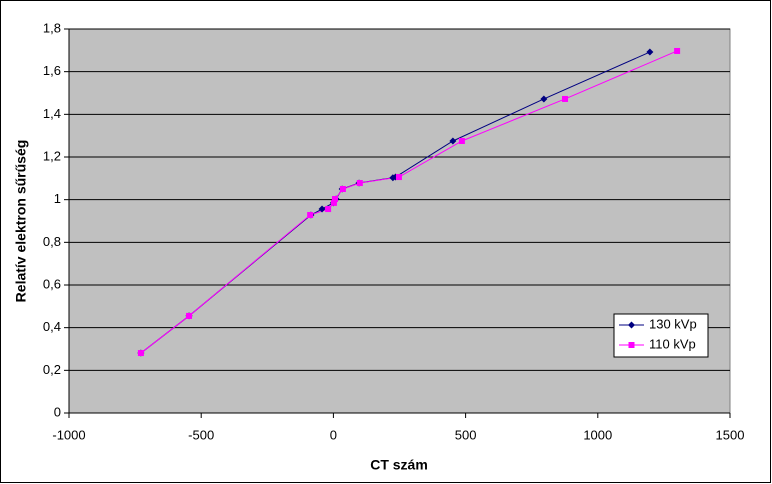 The height and width of the screenshot is (484, 772). I want to click on y-tick-label: 0,8, so click(52, 241).